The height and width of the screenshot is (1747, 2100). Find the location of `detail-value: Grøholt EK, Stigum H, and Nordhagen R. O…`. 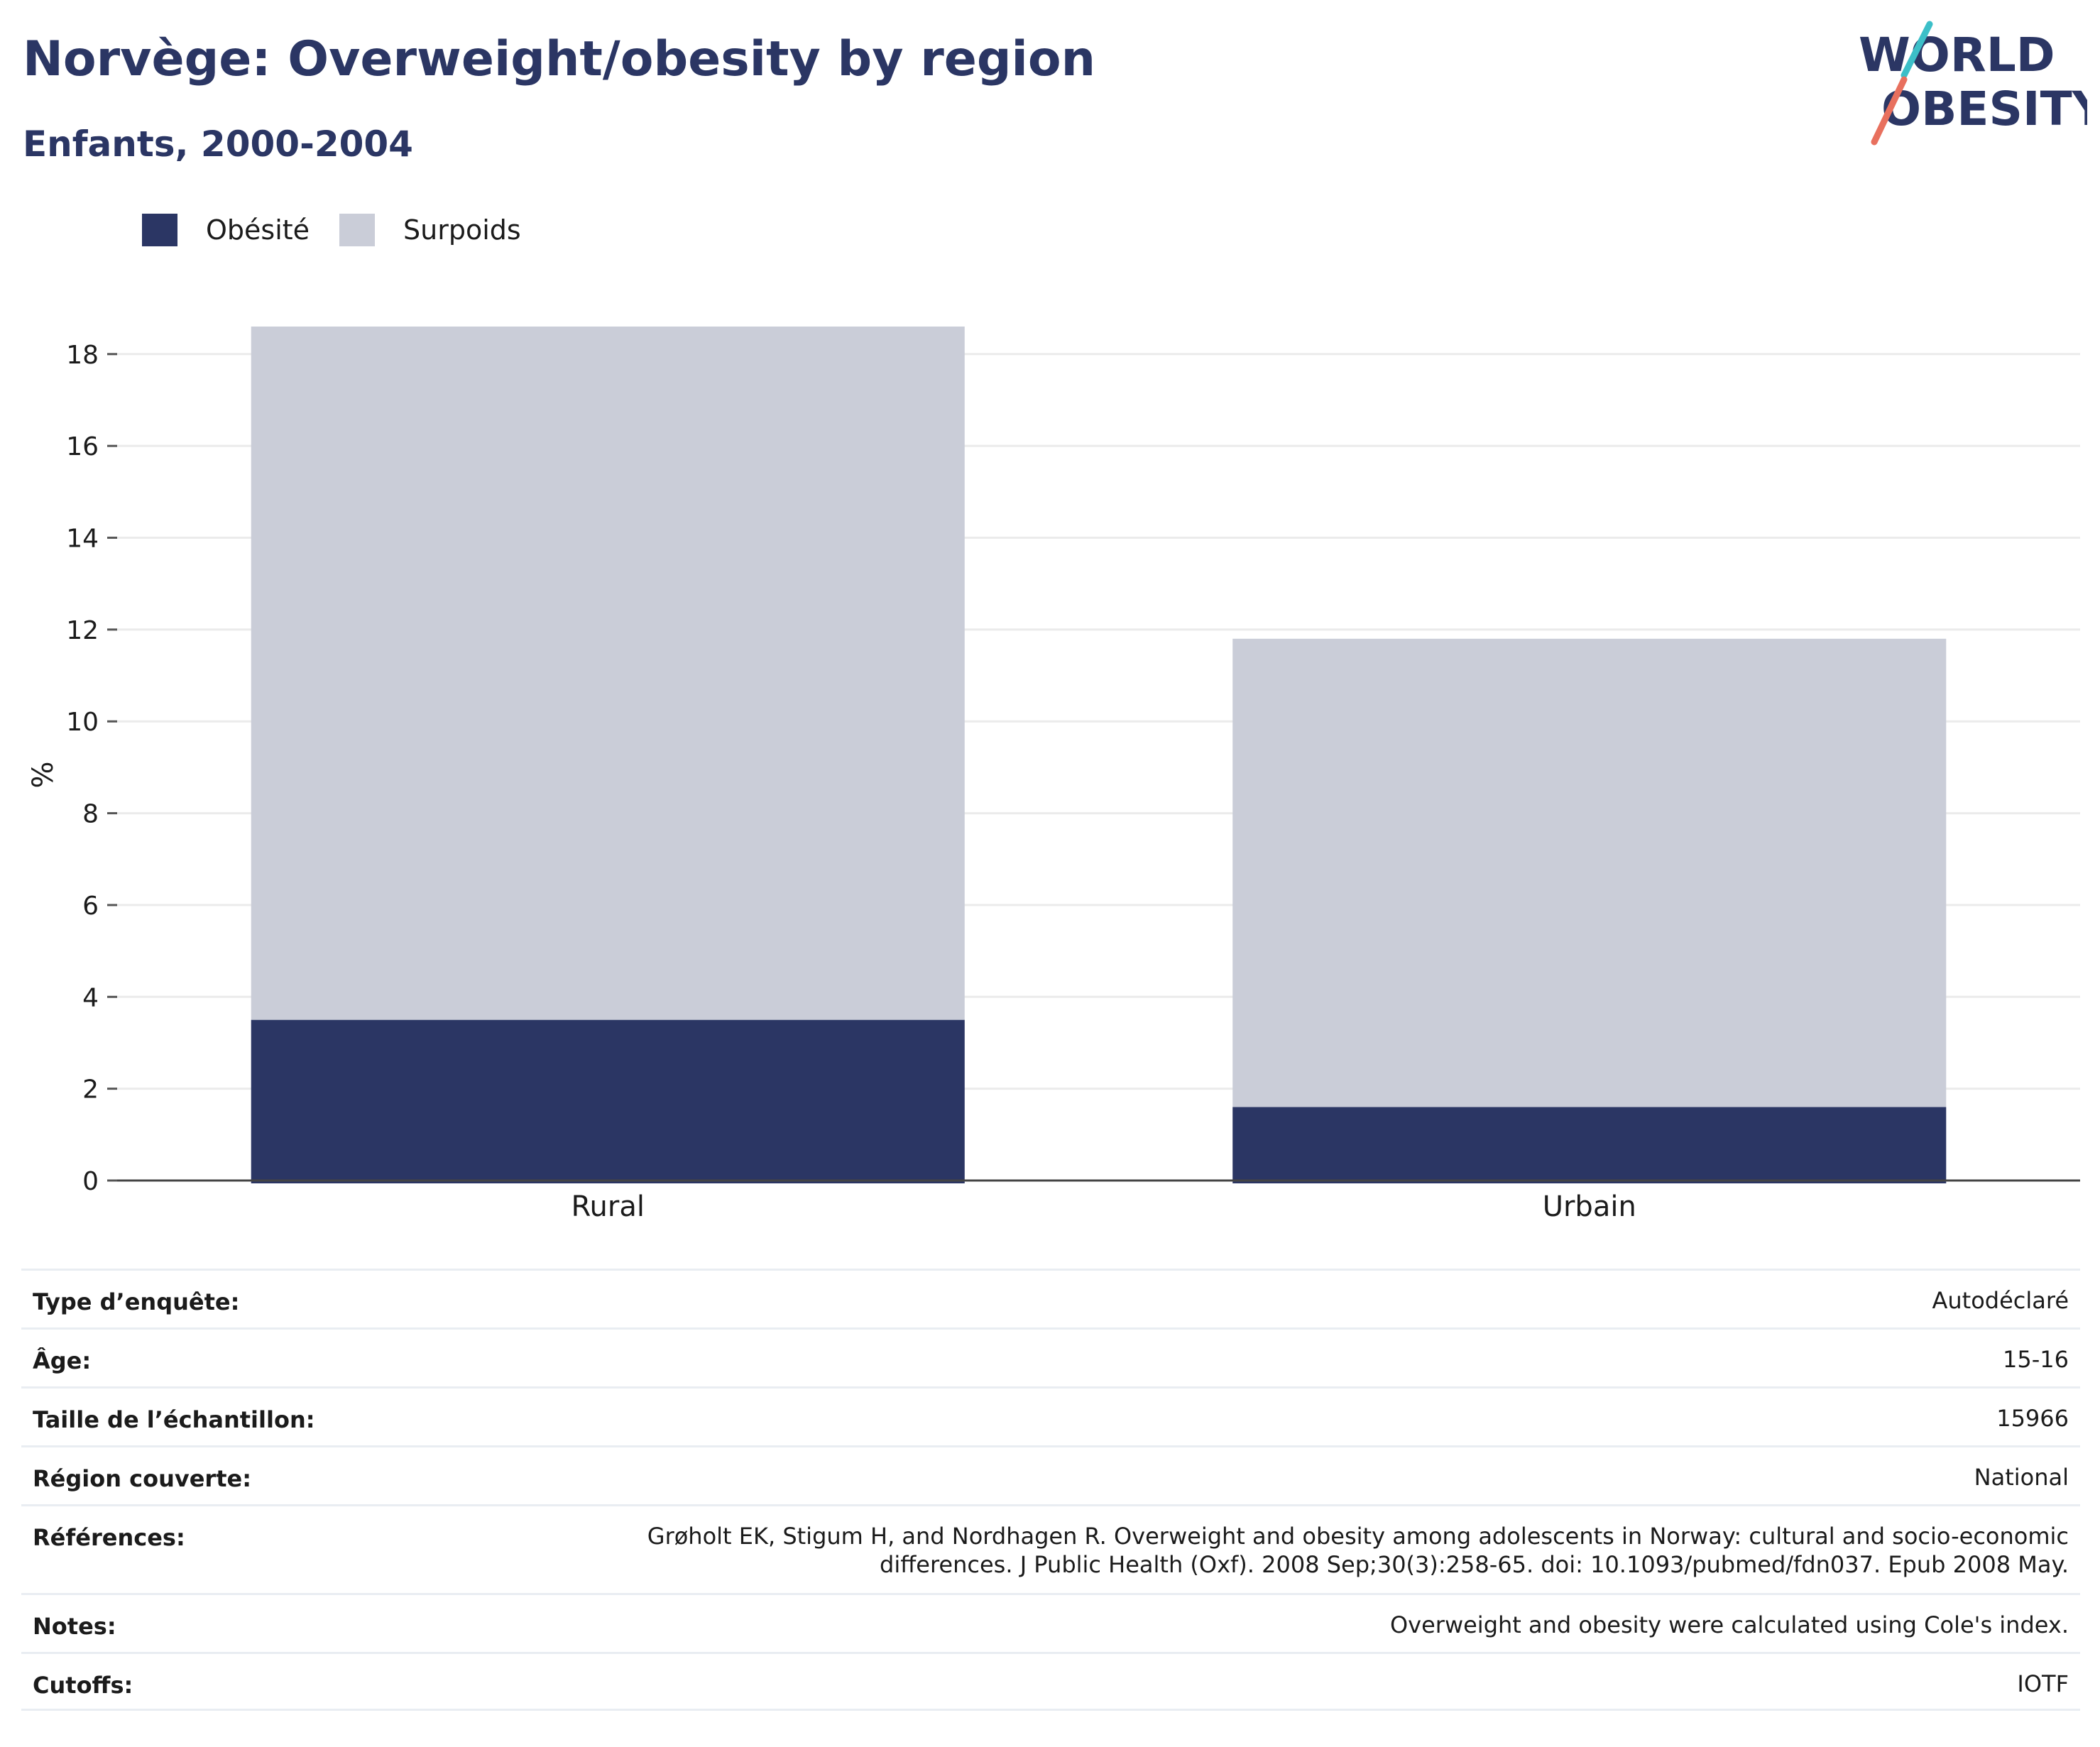

detail-value: Grøholt EK, Stigum H, and Nordhagen R. O… is located at coordinates (1358, 1550).